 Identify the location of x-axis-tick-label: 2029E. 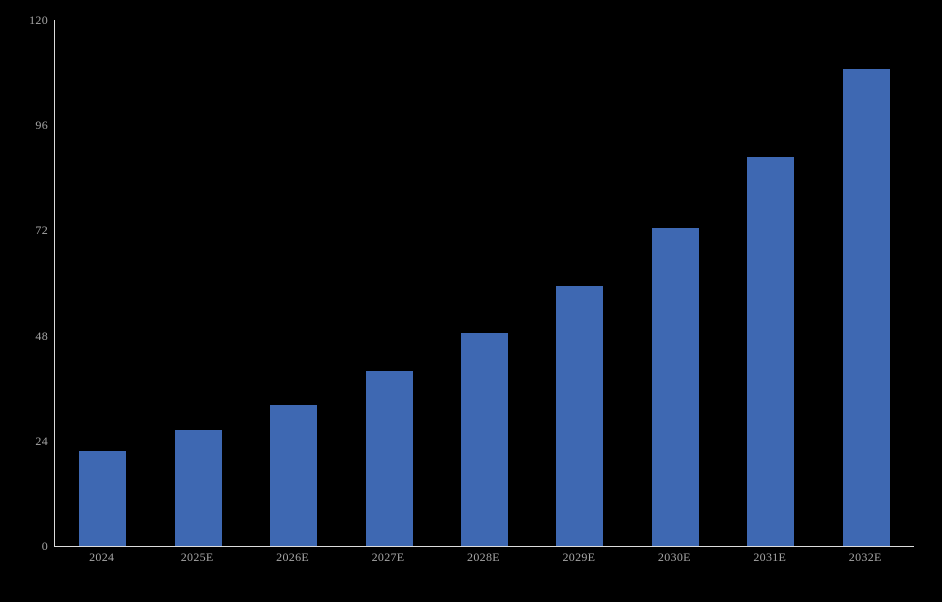
(579, 557).